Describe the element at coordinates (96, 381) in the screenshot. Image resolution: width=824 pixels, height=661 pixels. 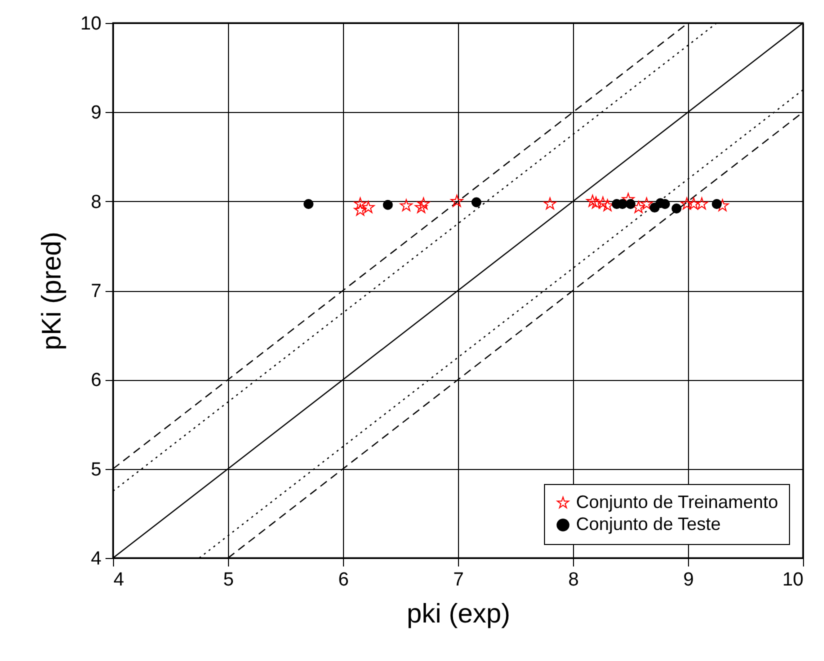
I see `y-tick-label: 6` at that location.